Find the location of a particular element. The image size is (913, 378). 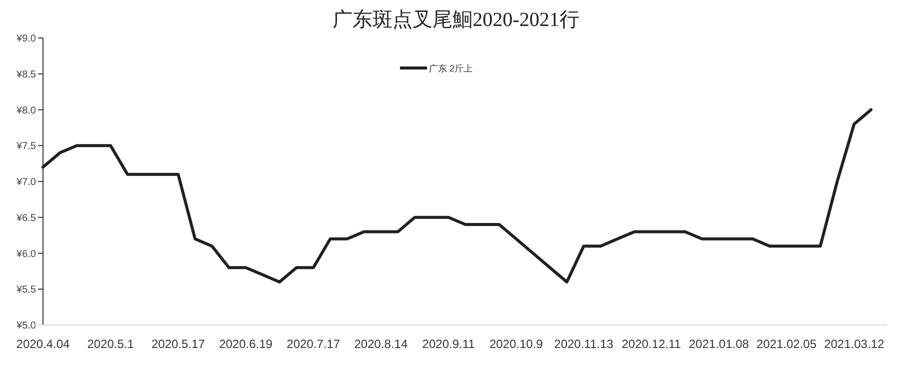

y-tick-label: ¥6.0 is located at coordinates (26, 254).